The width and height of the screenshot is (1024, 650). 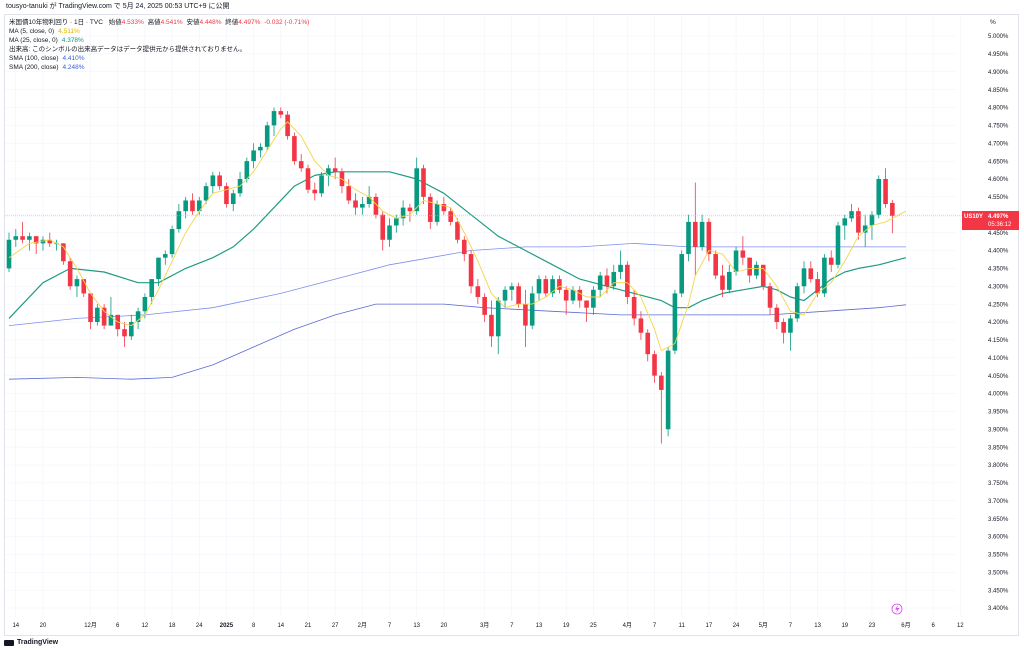 I want to click on y-tick-label: 4.700%, so click(x=998, y=144).